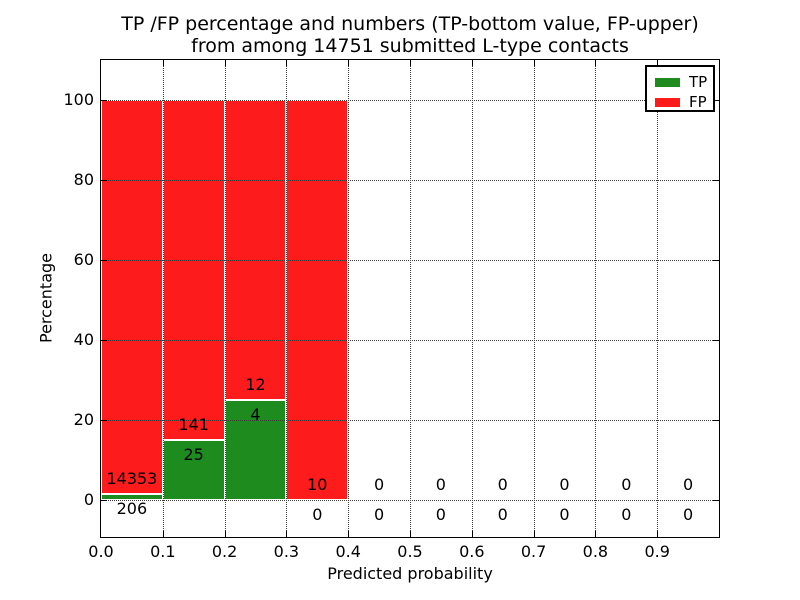 Image resolution: width=800 pixels, height=600 pixels. Describe the element at coordinates (379, 514) in the screenshot. I see `tp-count-label-0.4-0.5: 0` at that location.